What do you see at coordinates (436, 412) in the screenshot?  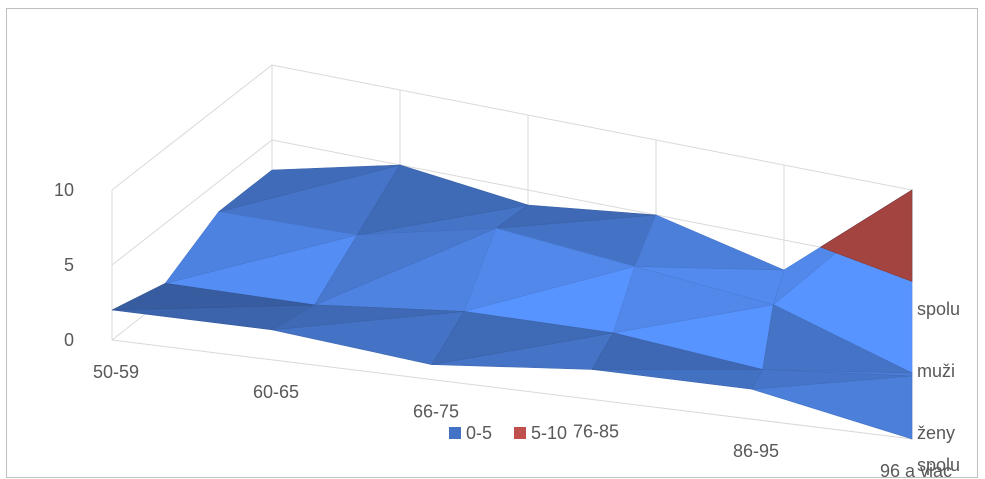 I see `x-tick-label: 66-75` at bounding box center [436, 412].